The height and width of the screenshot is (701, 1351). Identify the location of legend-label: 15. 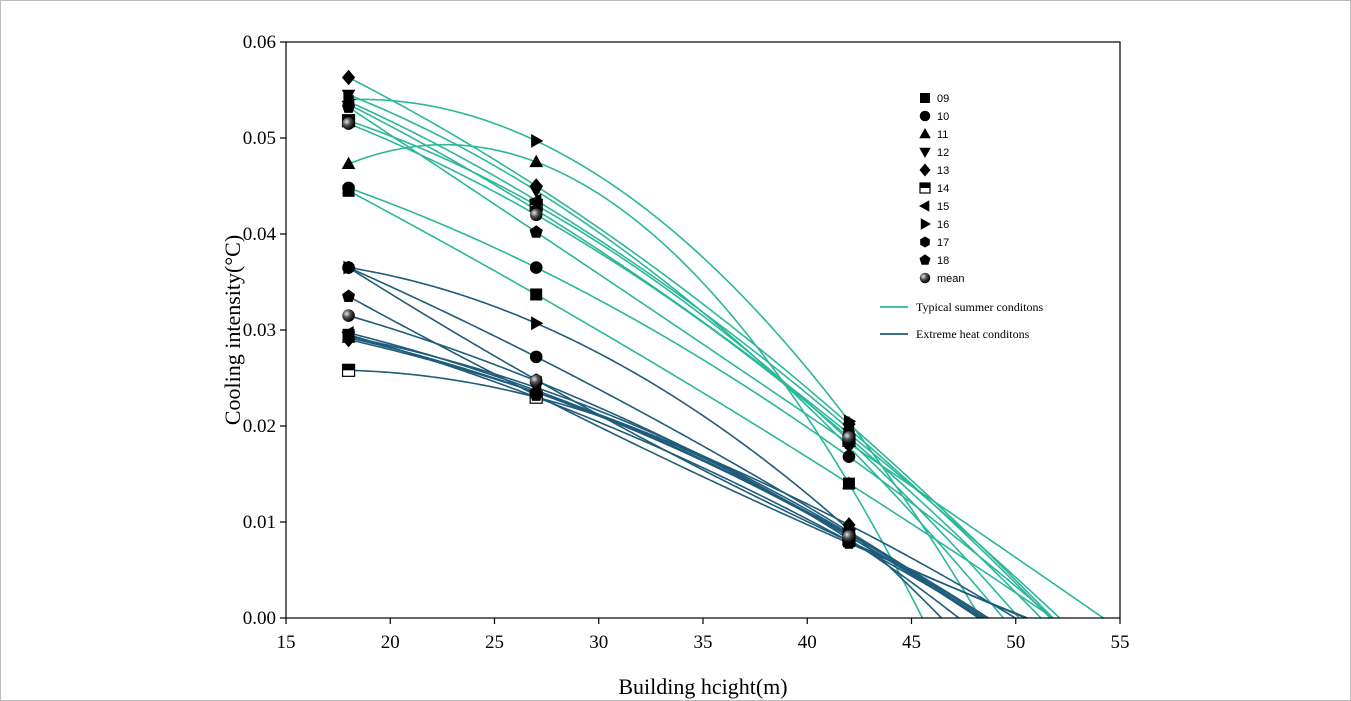
(943, 207).